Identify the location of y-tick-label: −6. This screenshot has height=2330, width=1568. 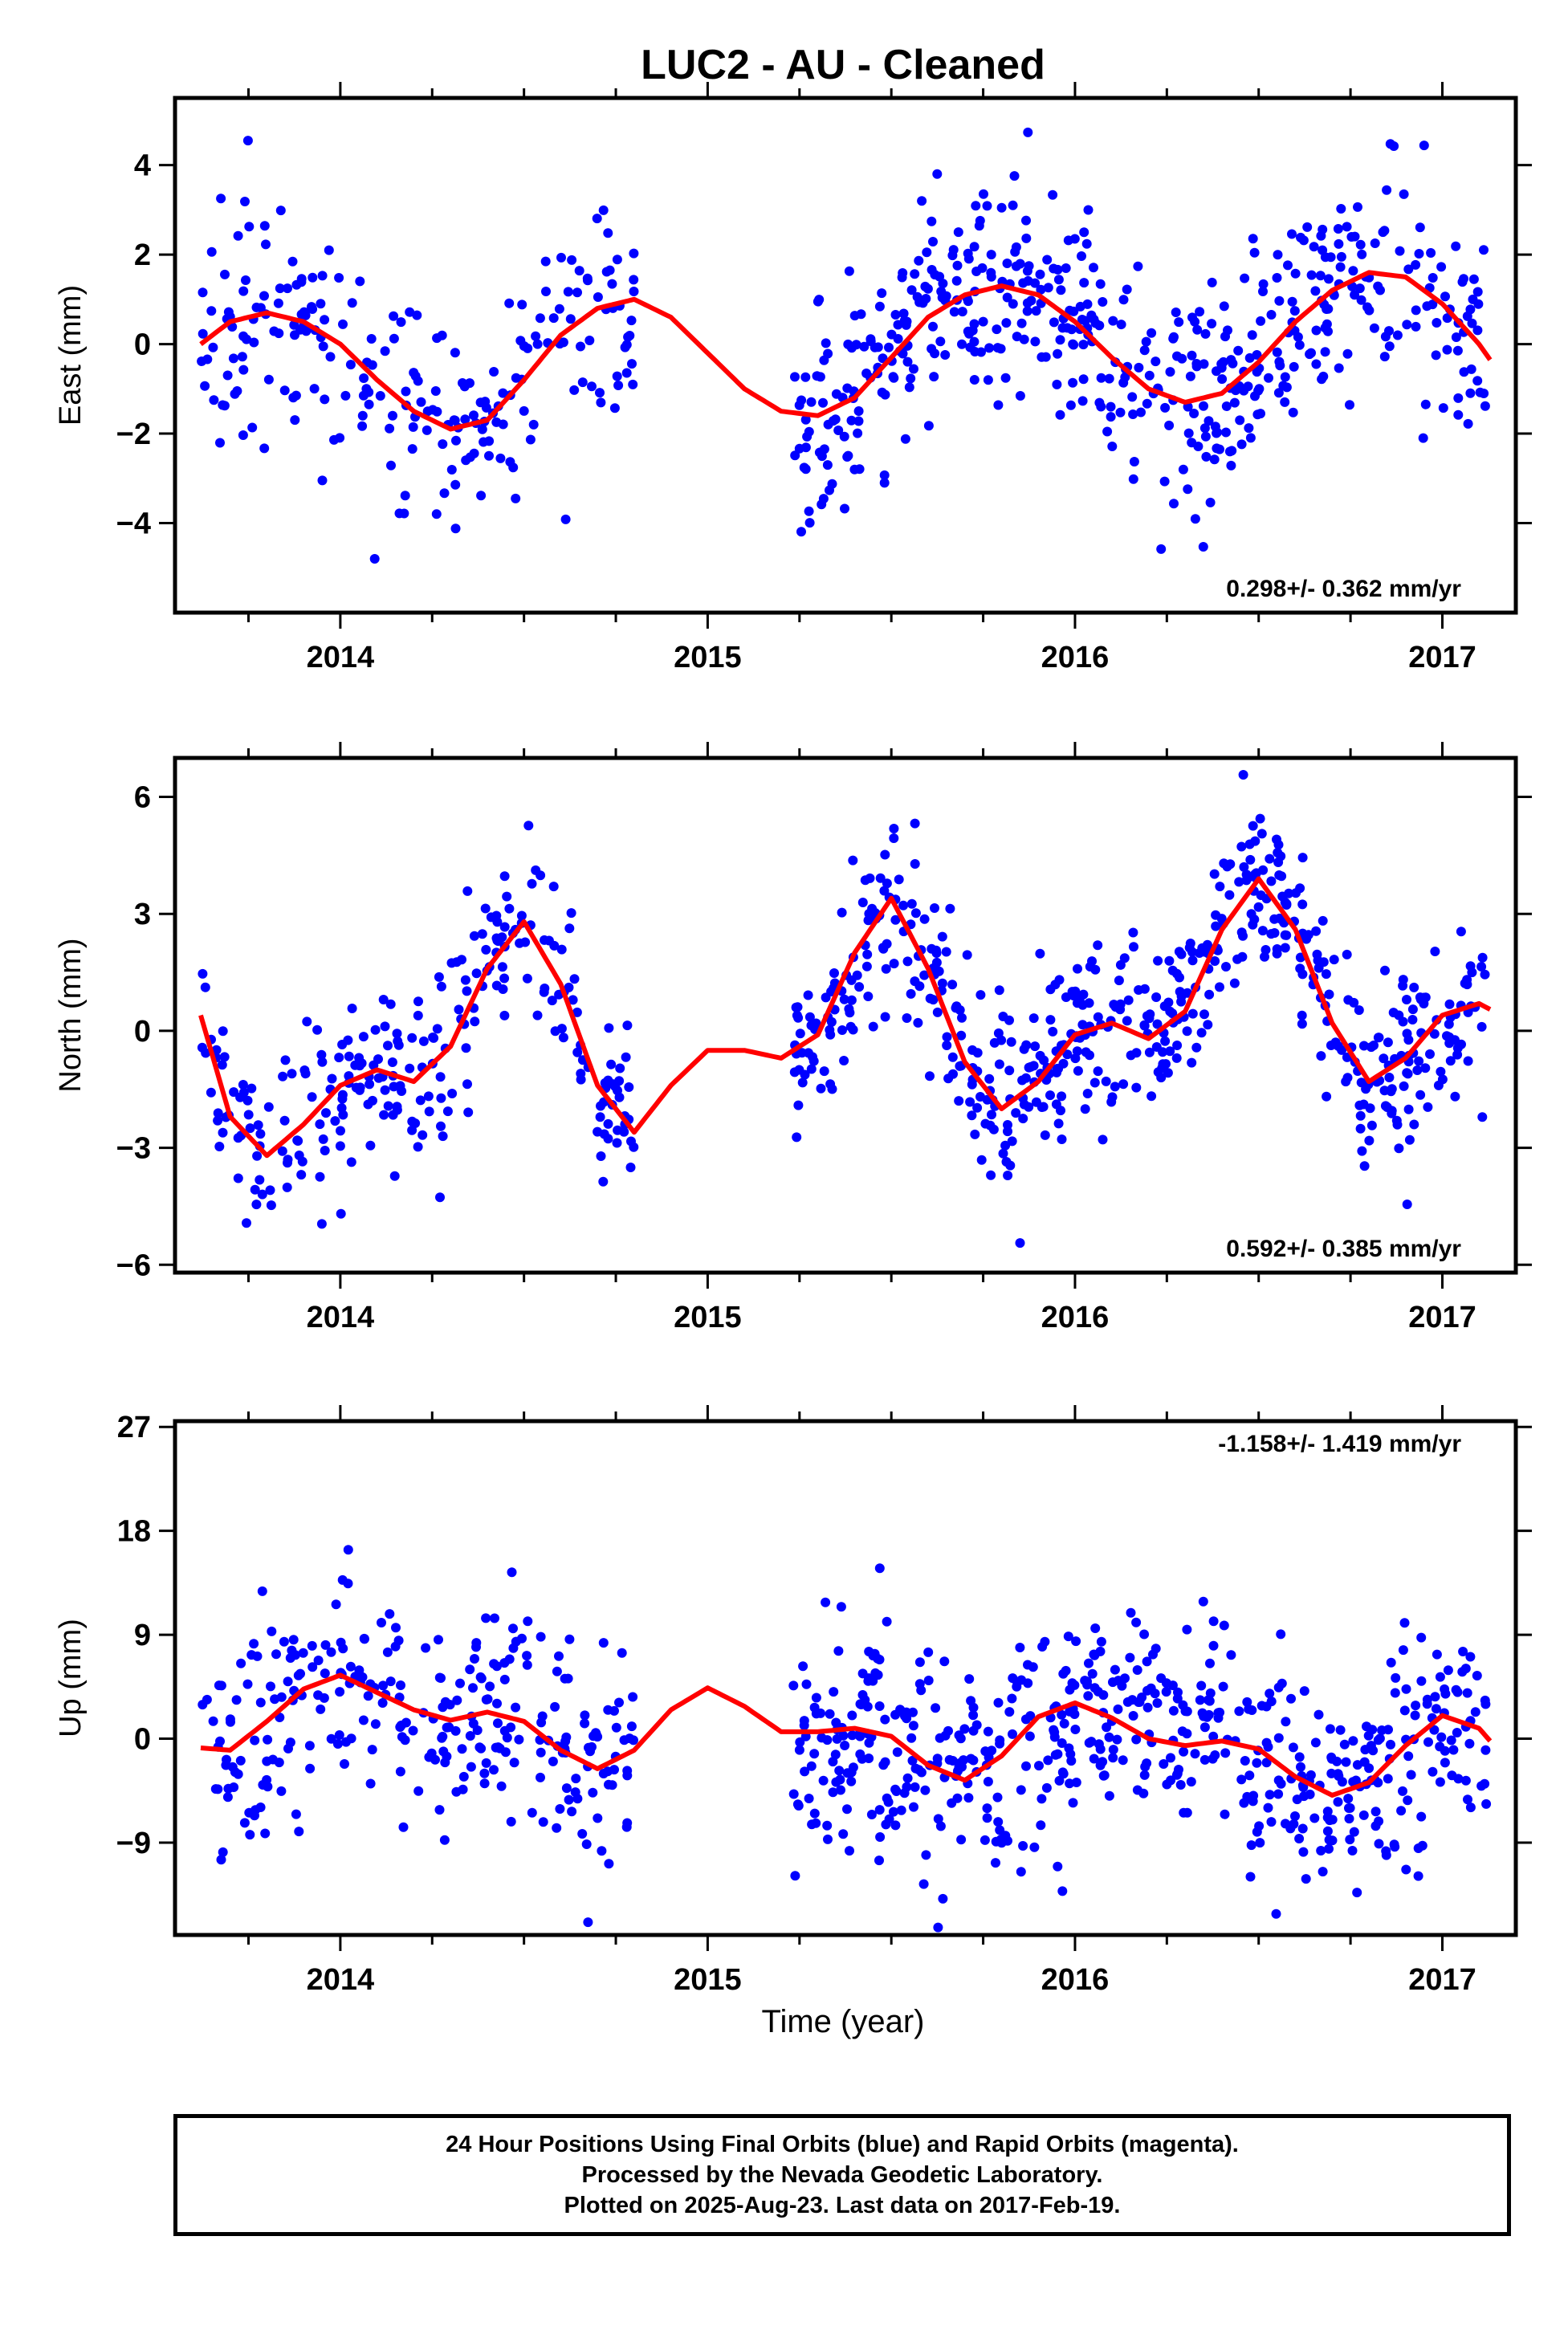
(133, 1265).